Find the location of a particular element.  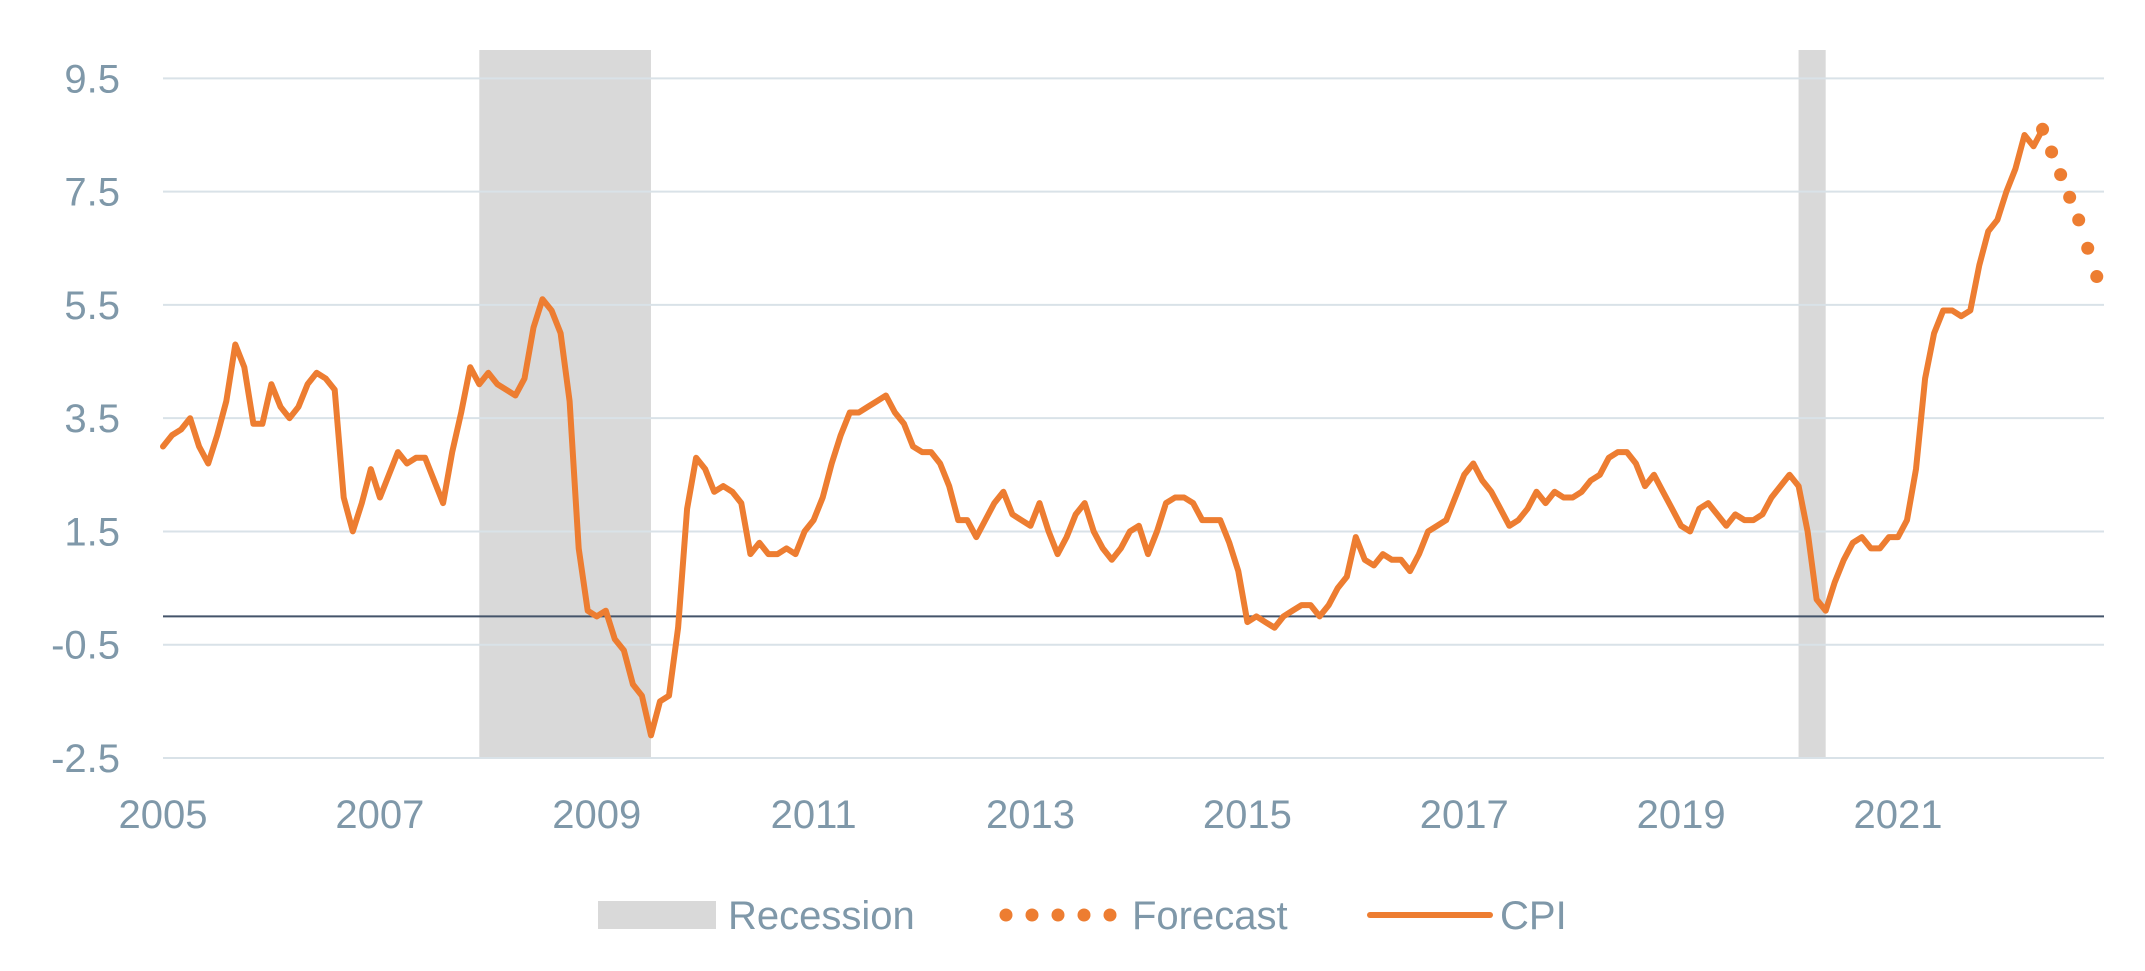

legend-swatch-recession is located at coordinates (657, 915).